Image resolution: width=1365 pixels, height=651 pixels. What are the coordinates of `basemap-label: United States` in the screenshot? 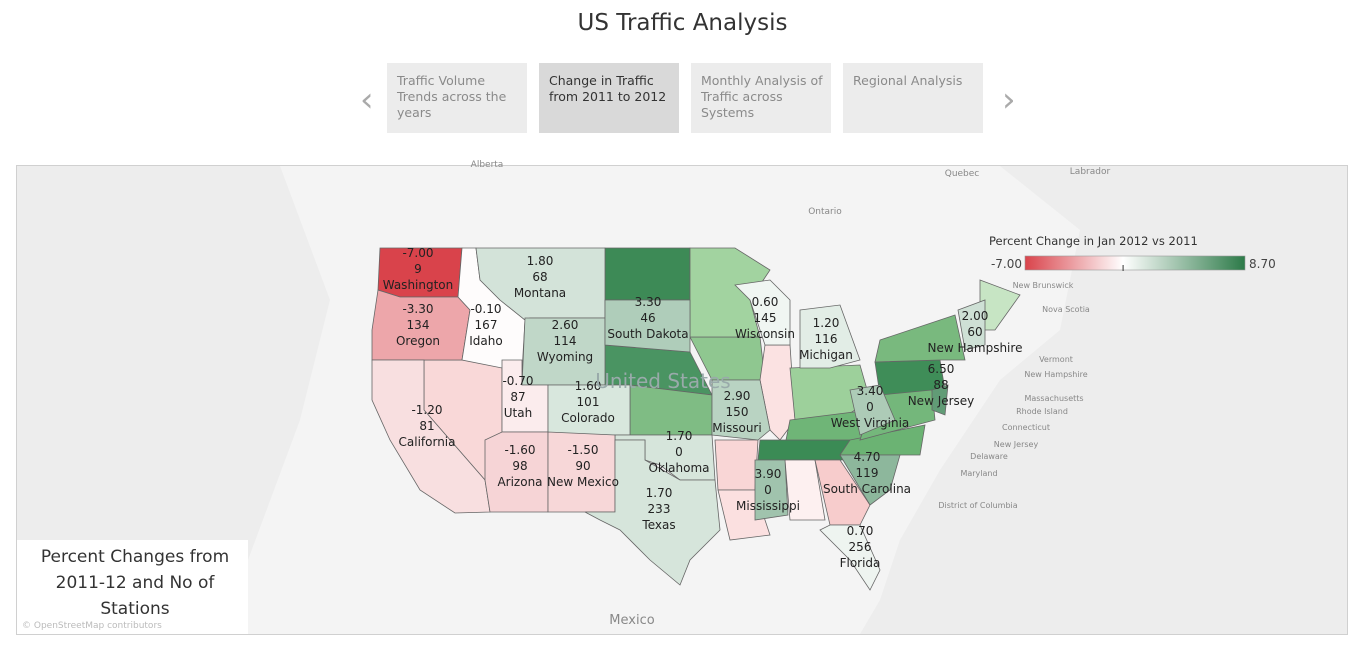 It's located at (662, 381).